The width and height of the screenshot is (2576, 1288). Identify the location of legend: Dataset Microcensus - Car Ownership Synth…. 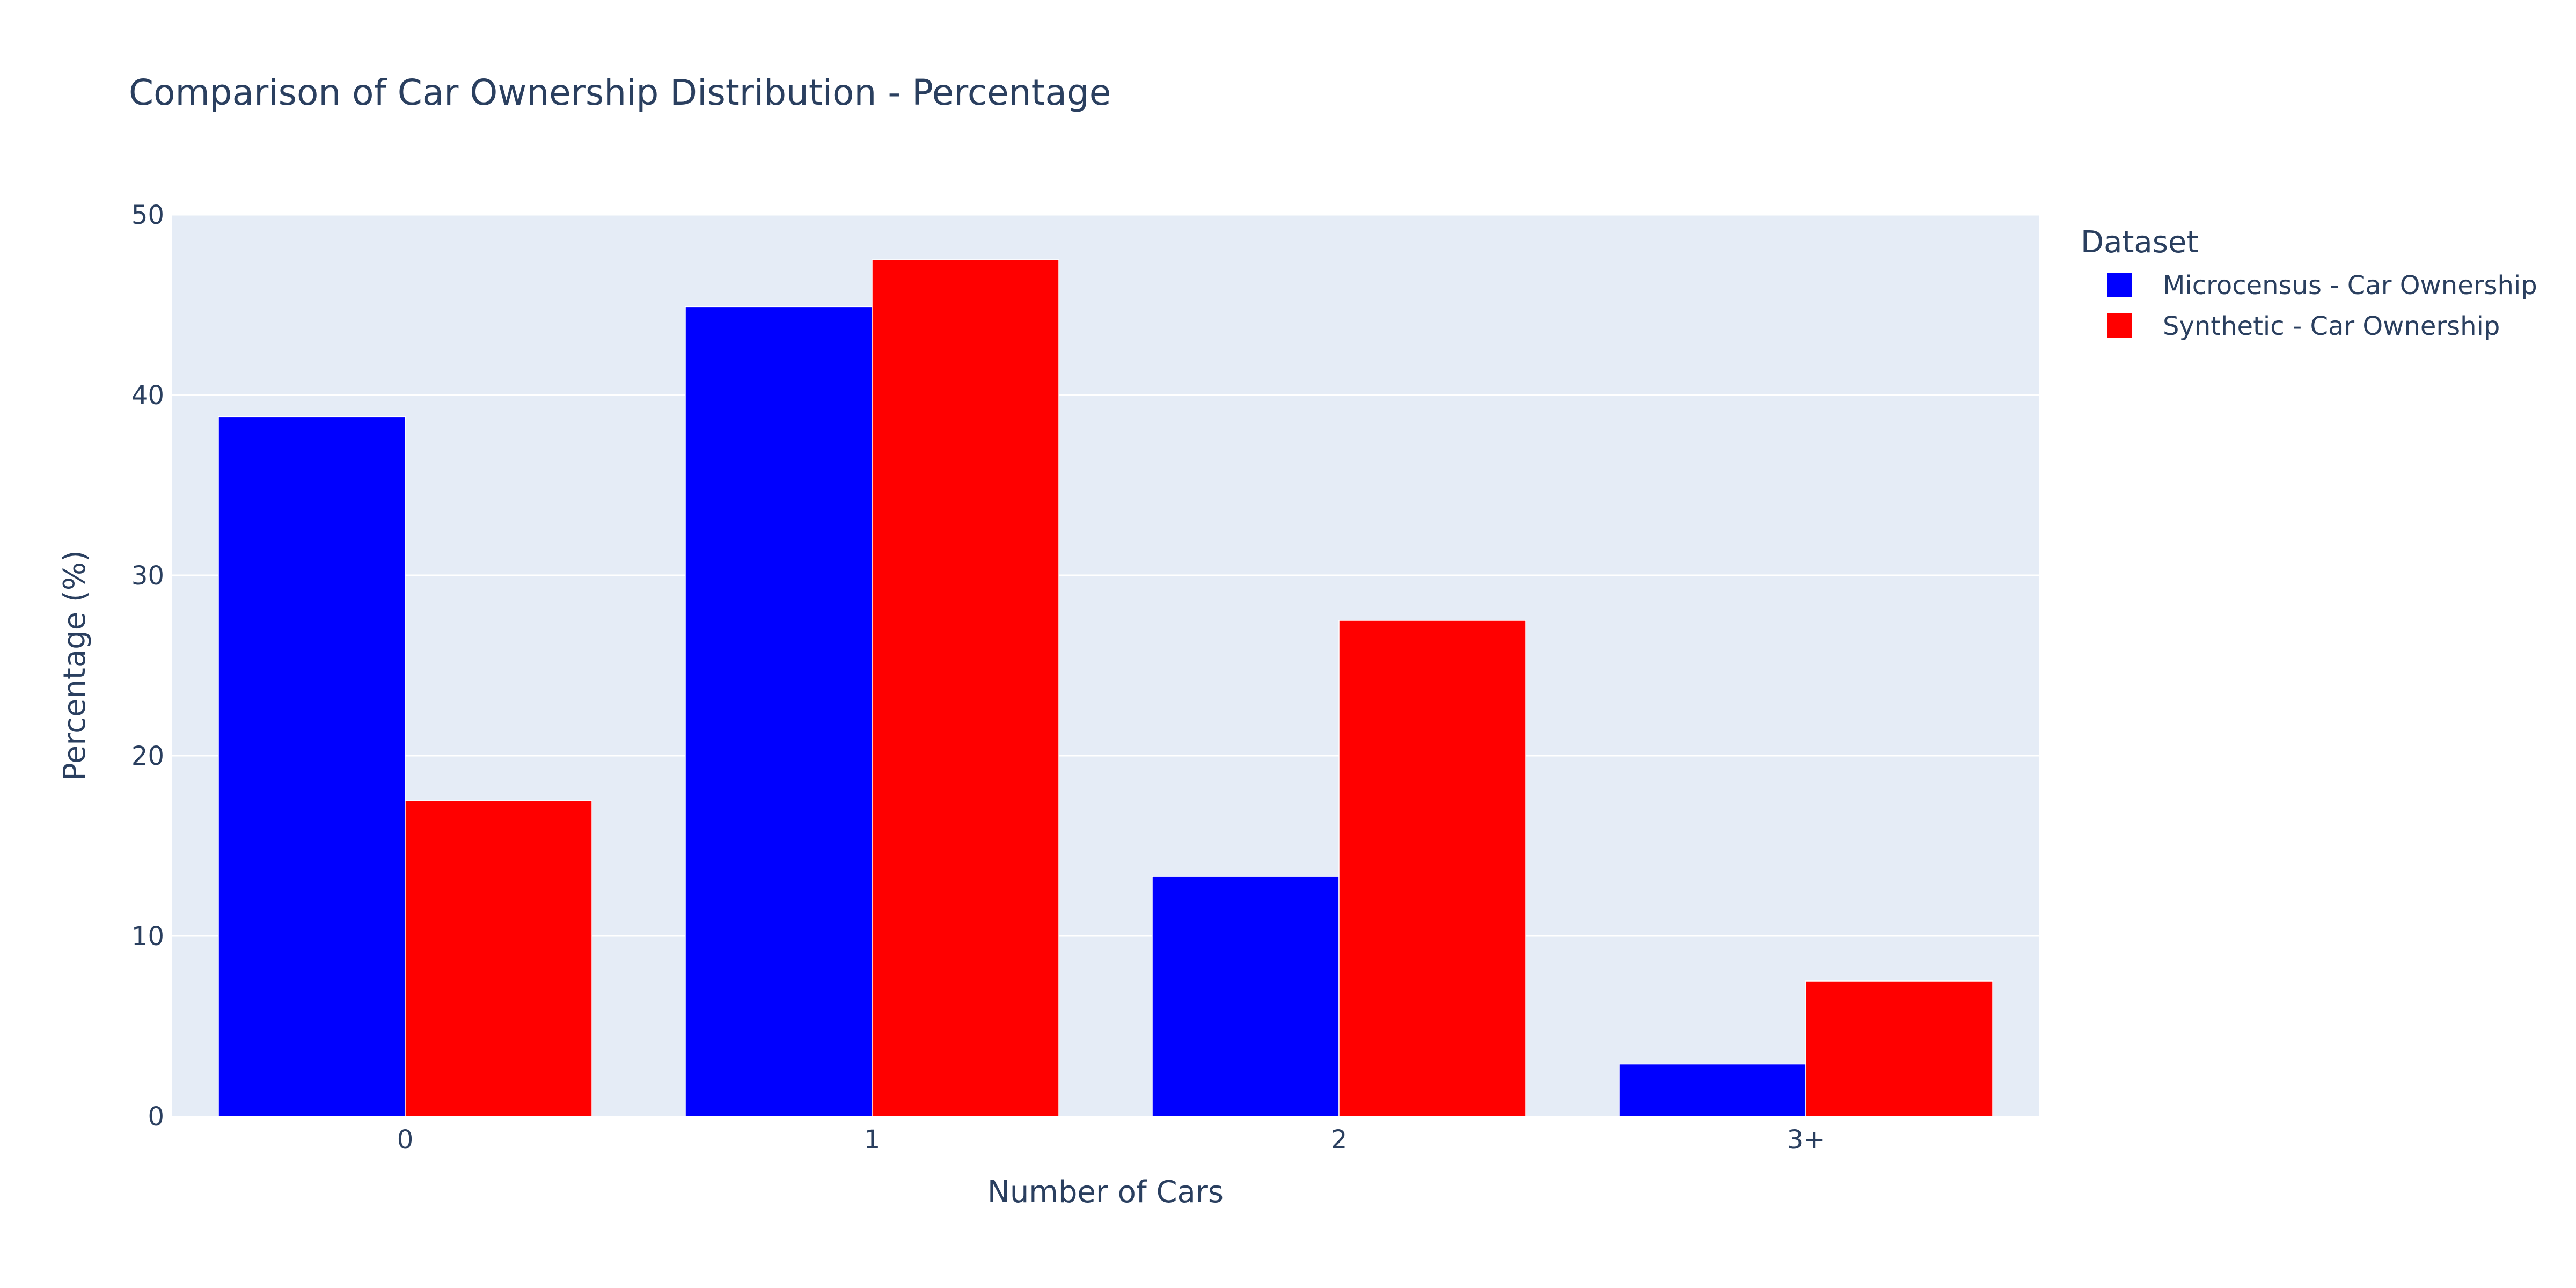
(2309, 283).